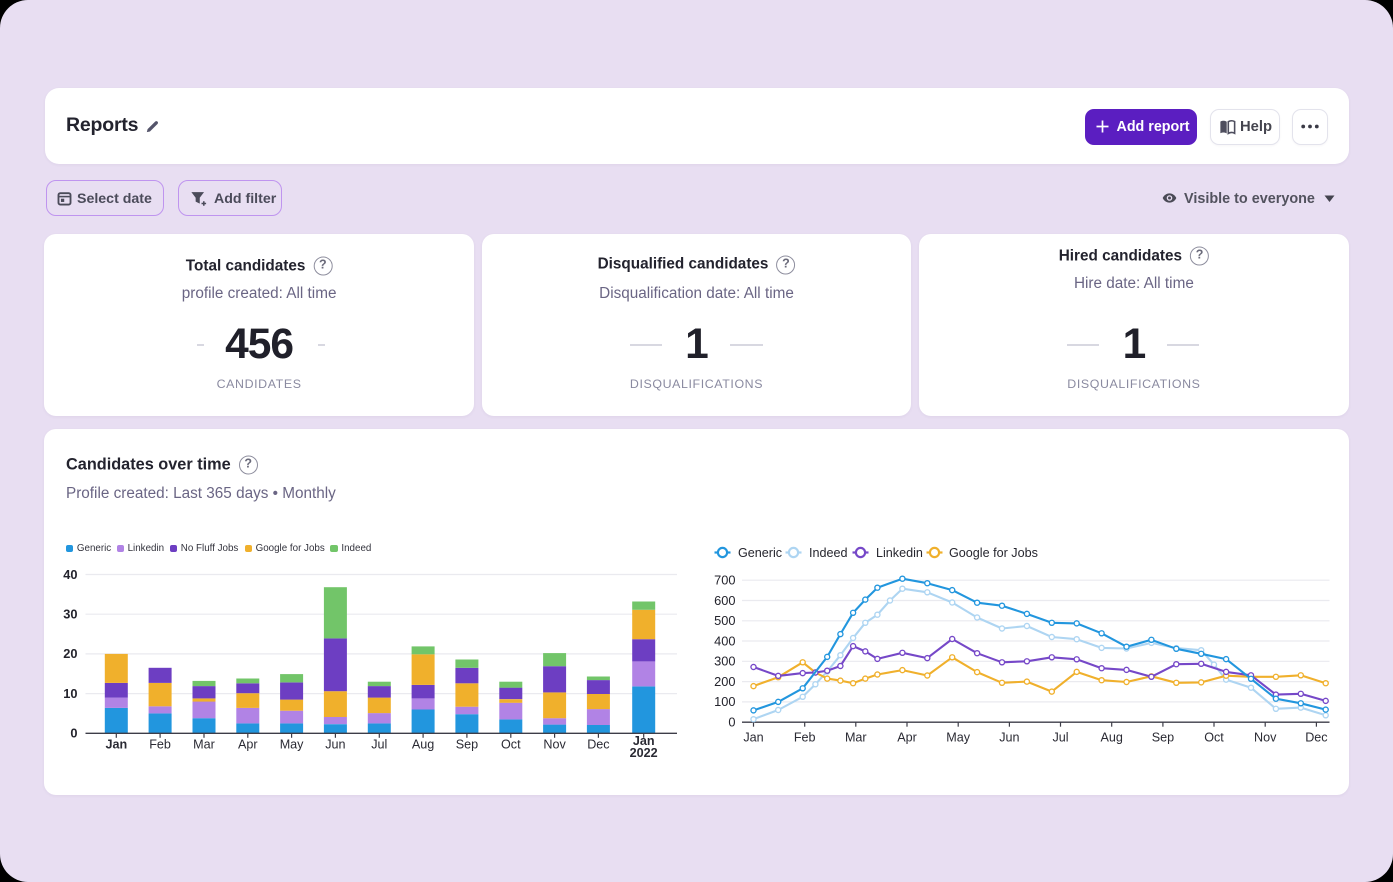 Image resolution: width=1393 pixels, height=882 pixels. Describe the element at coordinates (724, 701) in the screenshot. I see `svg-text: 100` at that location.